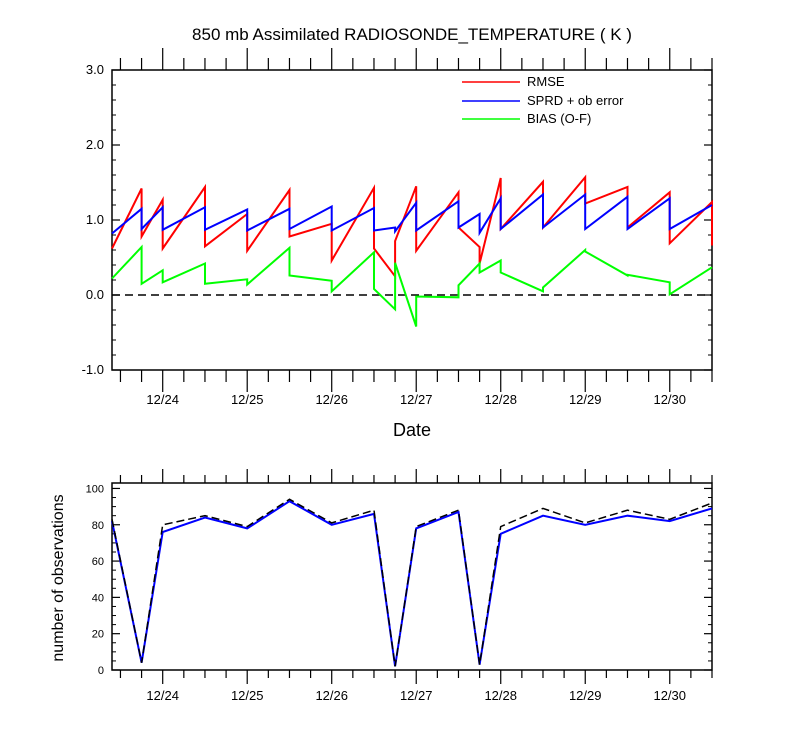 This screenshot has width=800, height=750. I want to click on y-tick-label: 80, so click(98, 526).